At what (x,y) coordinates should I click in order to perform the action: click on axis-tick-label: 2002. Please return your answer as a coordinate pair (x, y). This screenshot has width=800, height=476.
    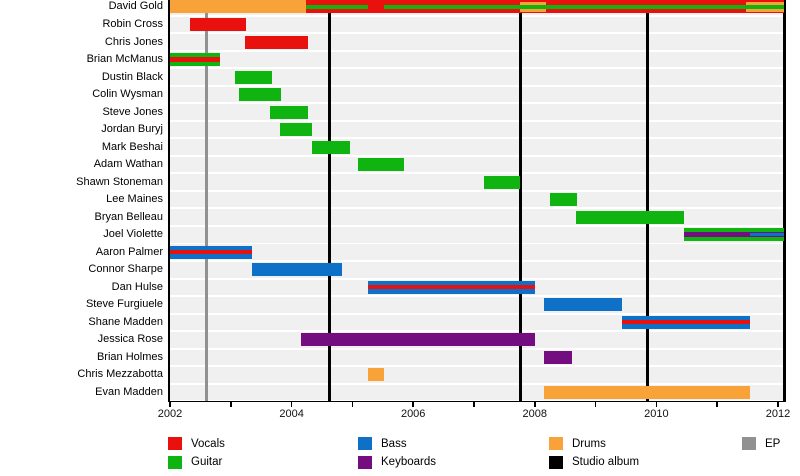
    Looking at the image, I should click on (170, 414).